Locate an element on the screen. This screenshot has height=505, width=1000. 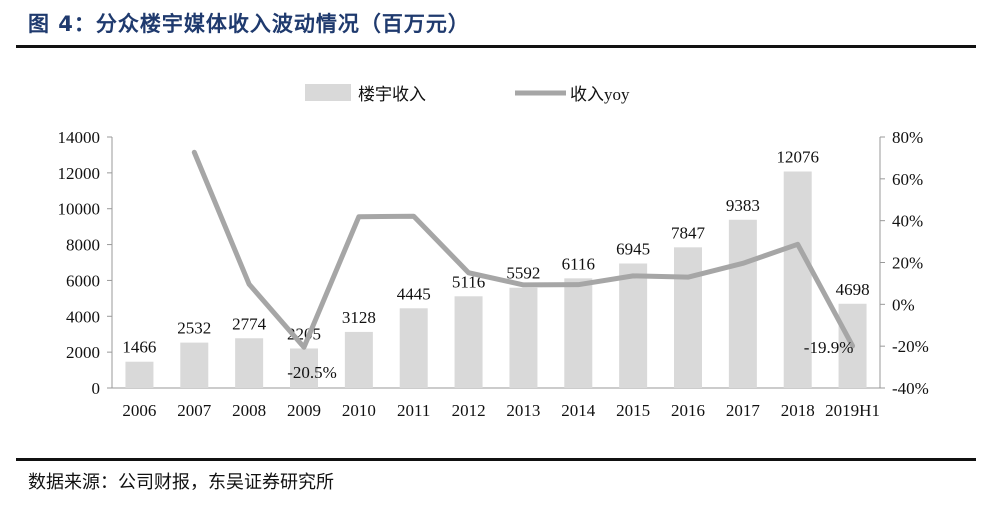
bar-2016 is located at coordinates (688, 317).